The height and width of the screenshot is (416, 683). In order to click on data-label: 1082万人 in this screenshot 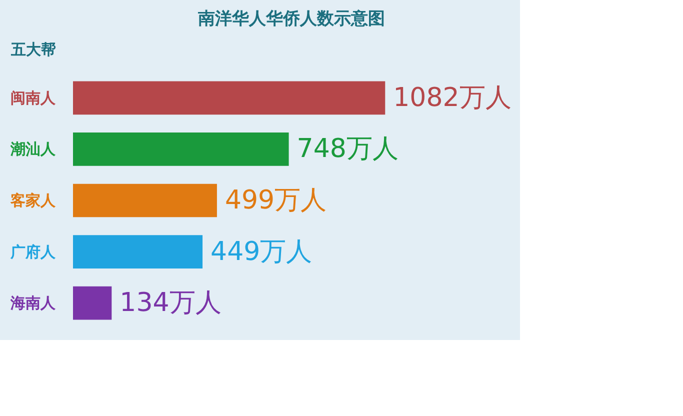, I will do `click(452, 97)`.